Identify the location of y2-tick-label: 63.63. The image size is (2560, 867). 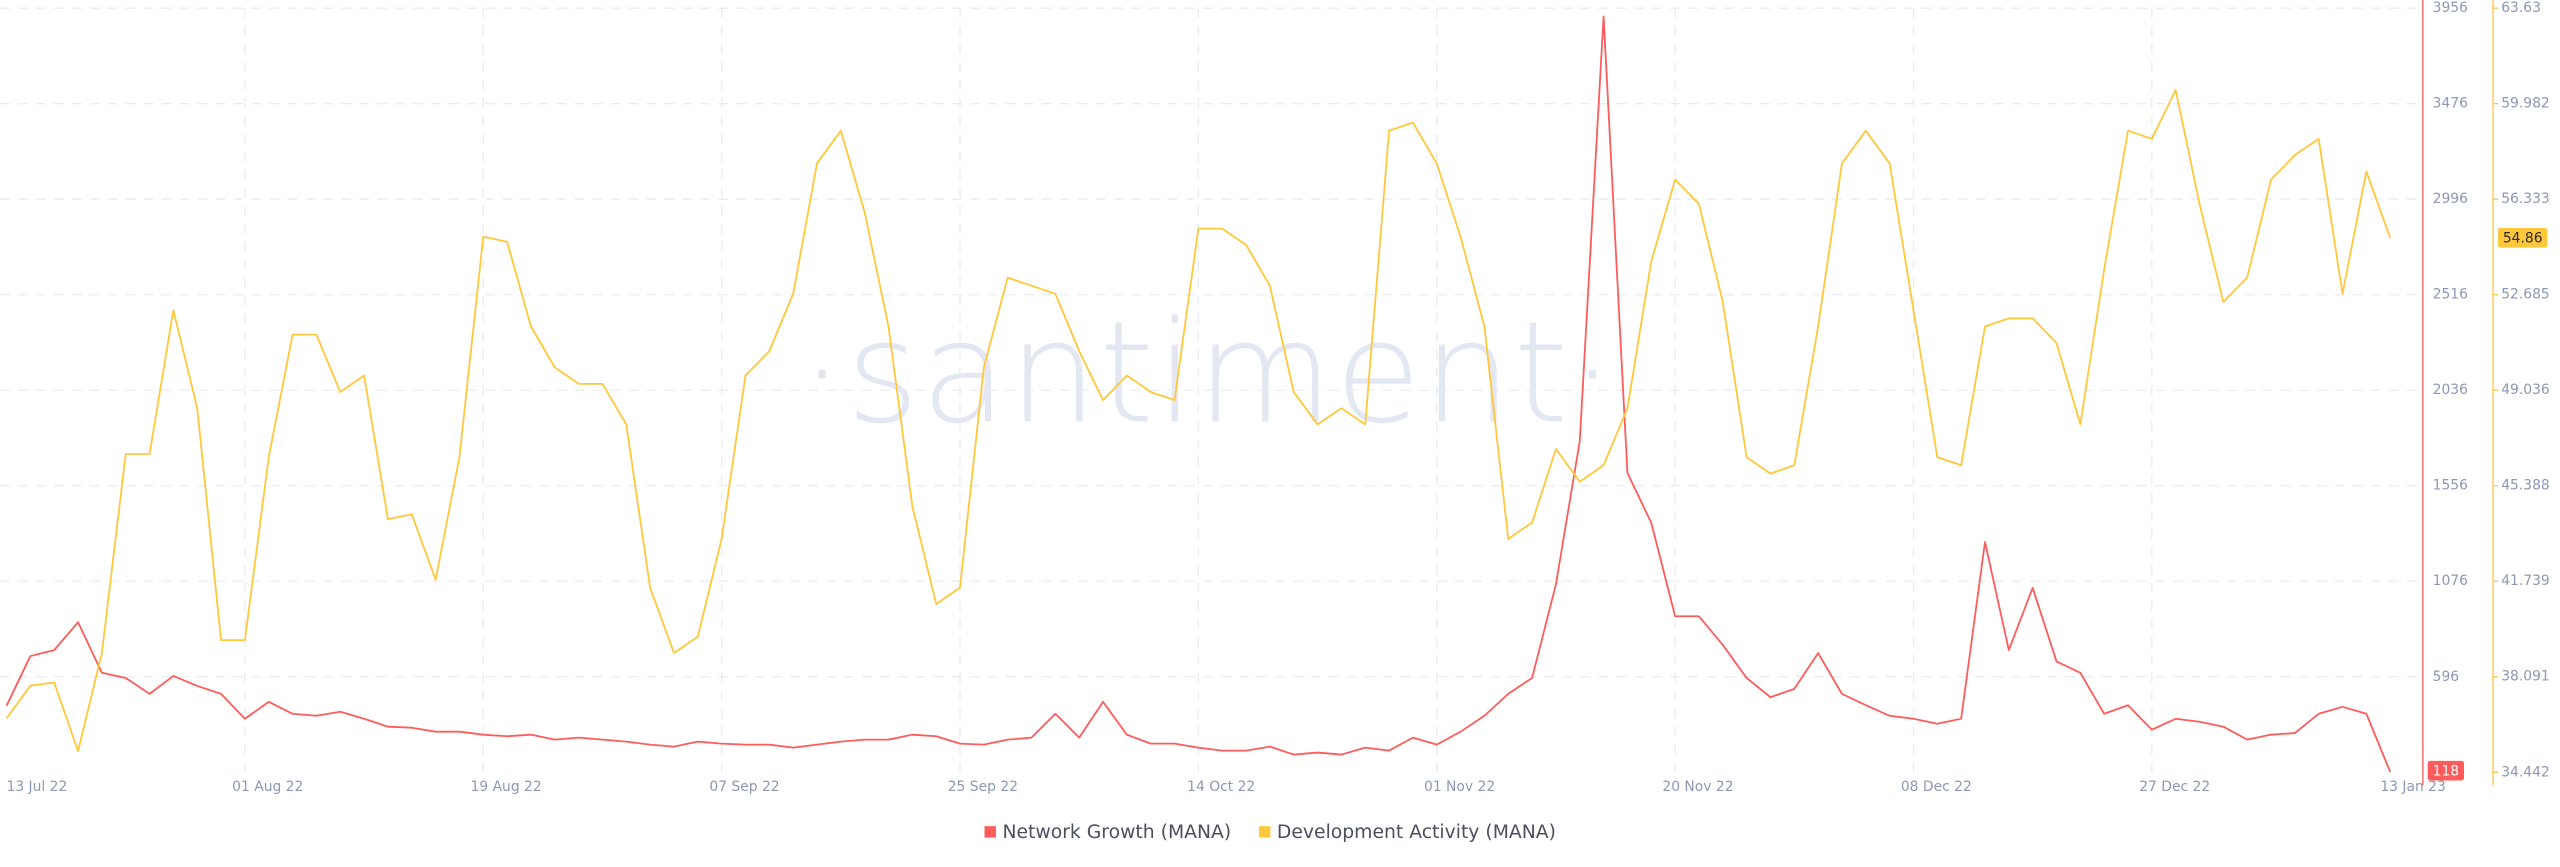
(2521, 8).